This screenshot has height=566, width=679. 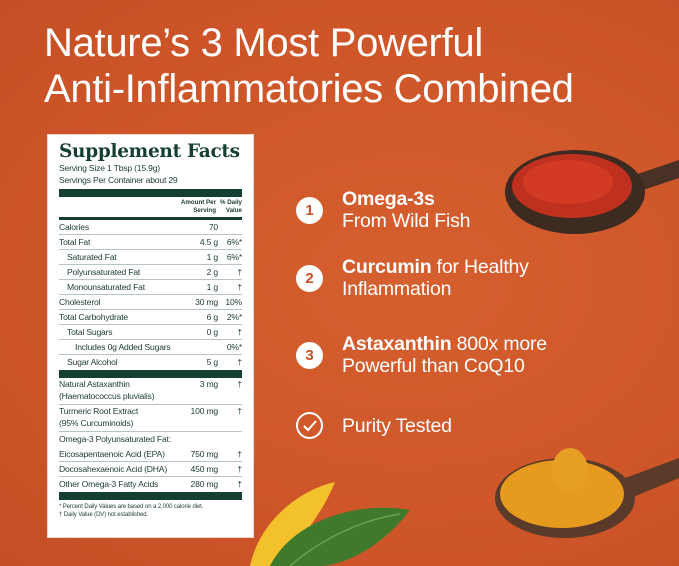 What do you see at coordinates (198, 206) in the screenshot?
I see `amount-per-serving-header: Amount Per Serving` at bounding box center [198, 206].